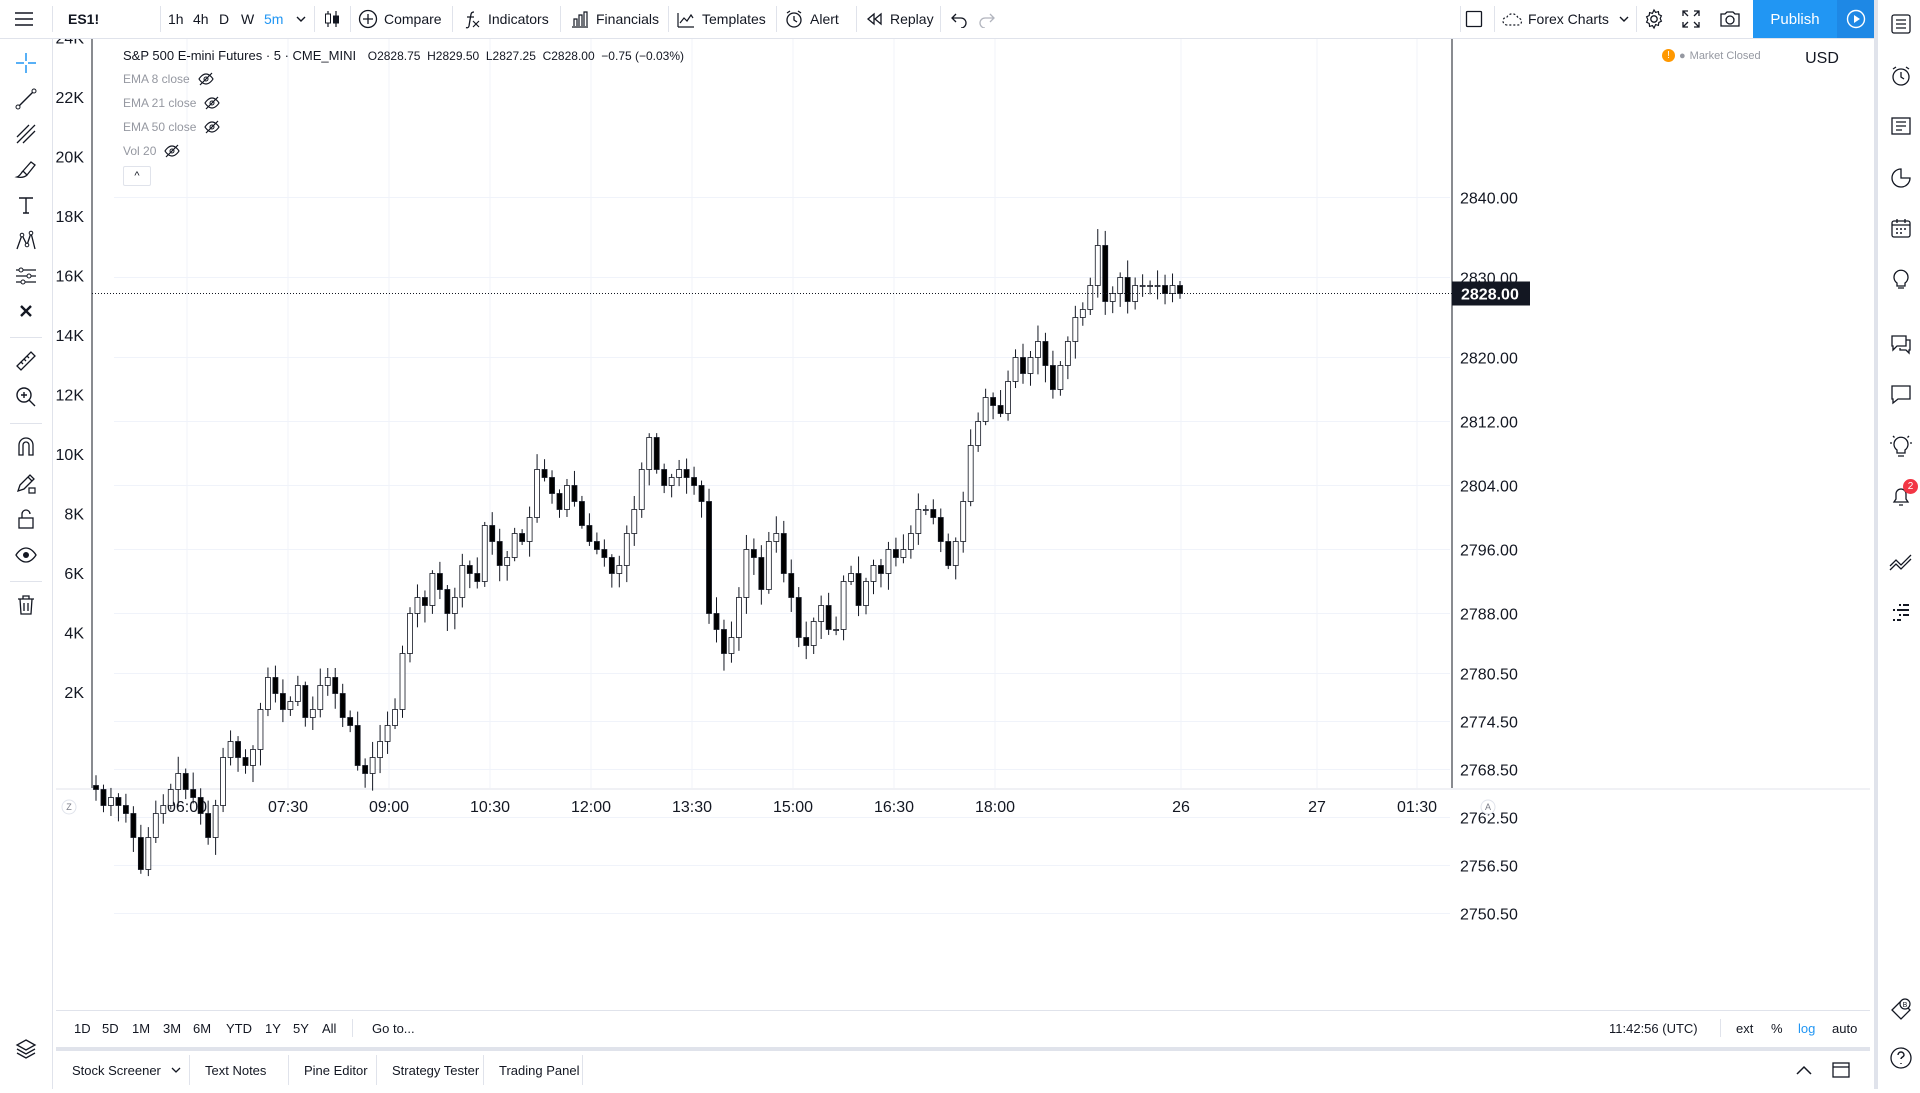 The width and height of the screenshot is (1920, 1093). I want to click on interval-w: W, so click(248, 19).